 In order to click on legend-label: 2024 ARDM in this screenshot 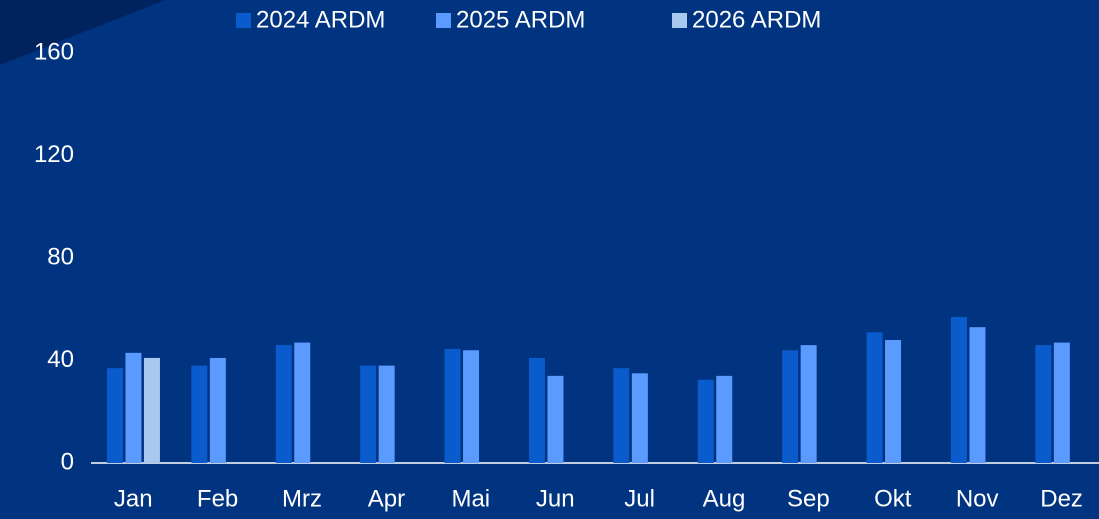, I will do `click(320, 19)`.